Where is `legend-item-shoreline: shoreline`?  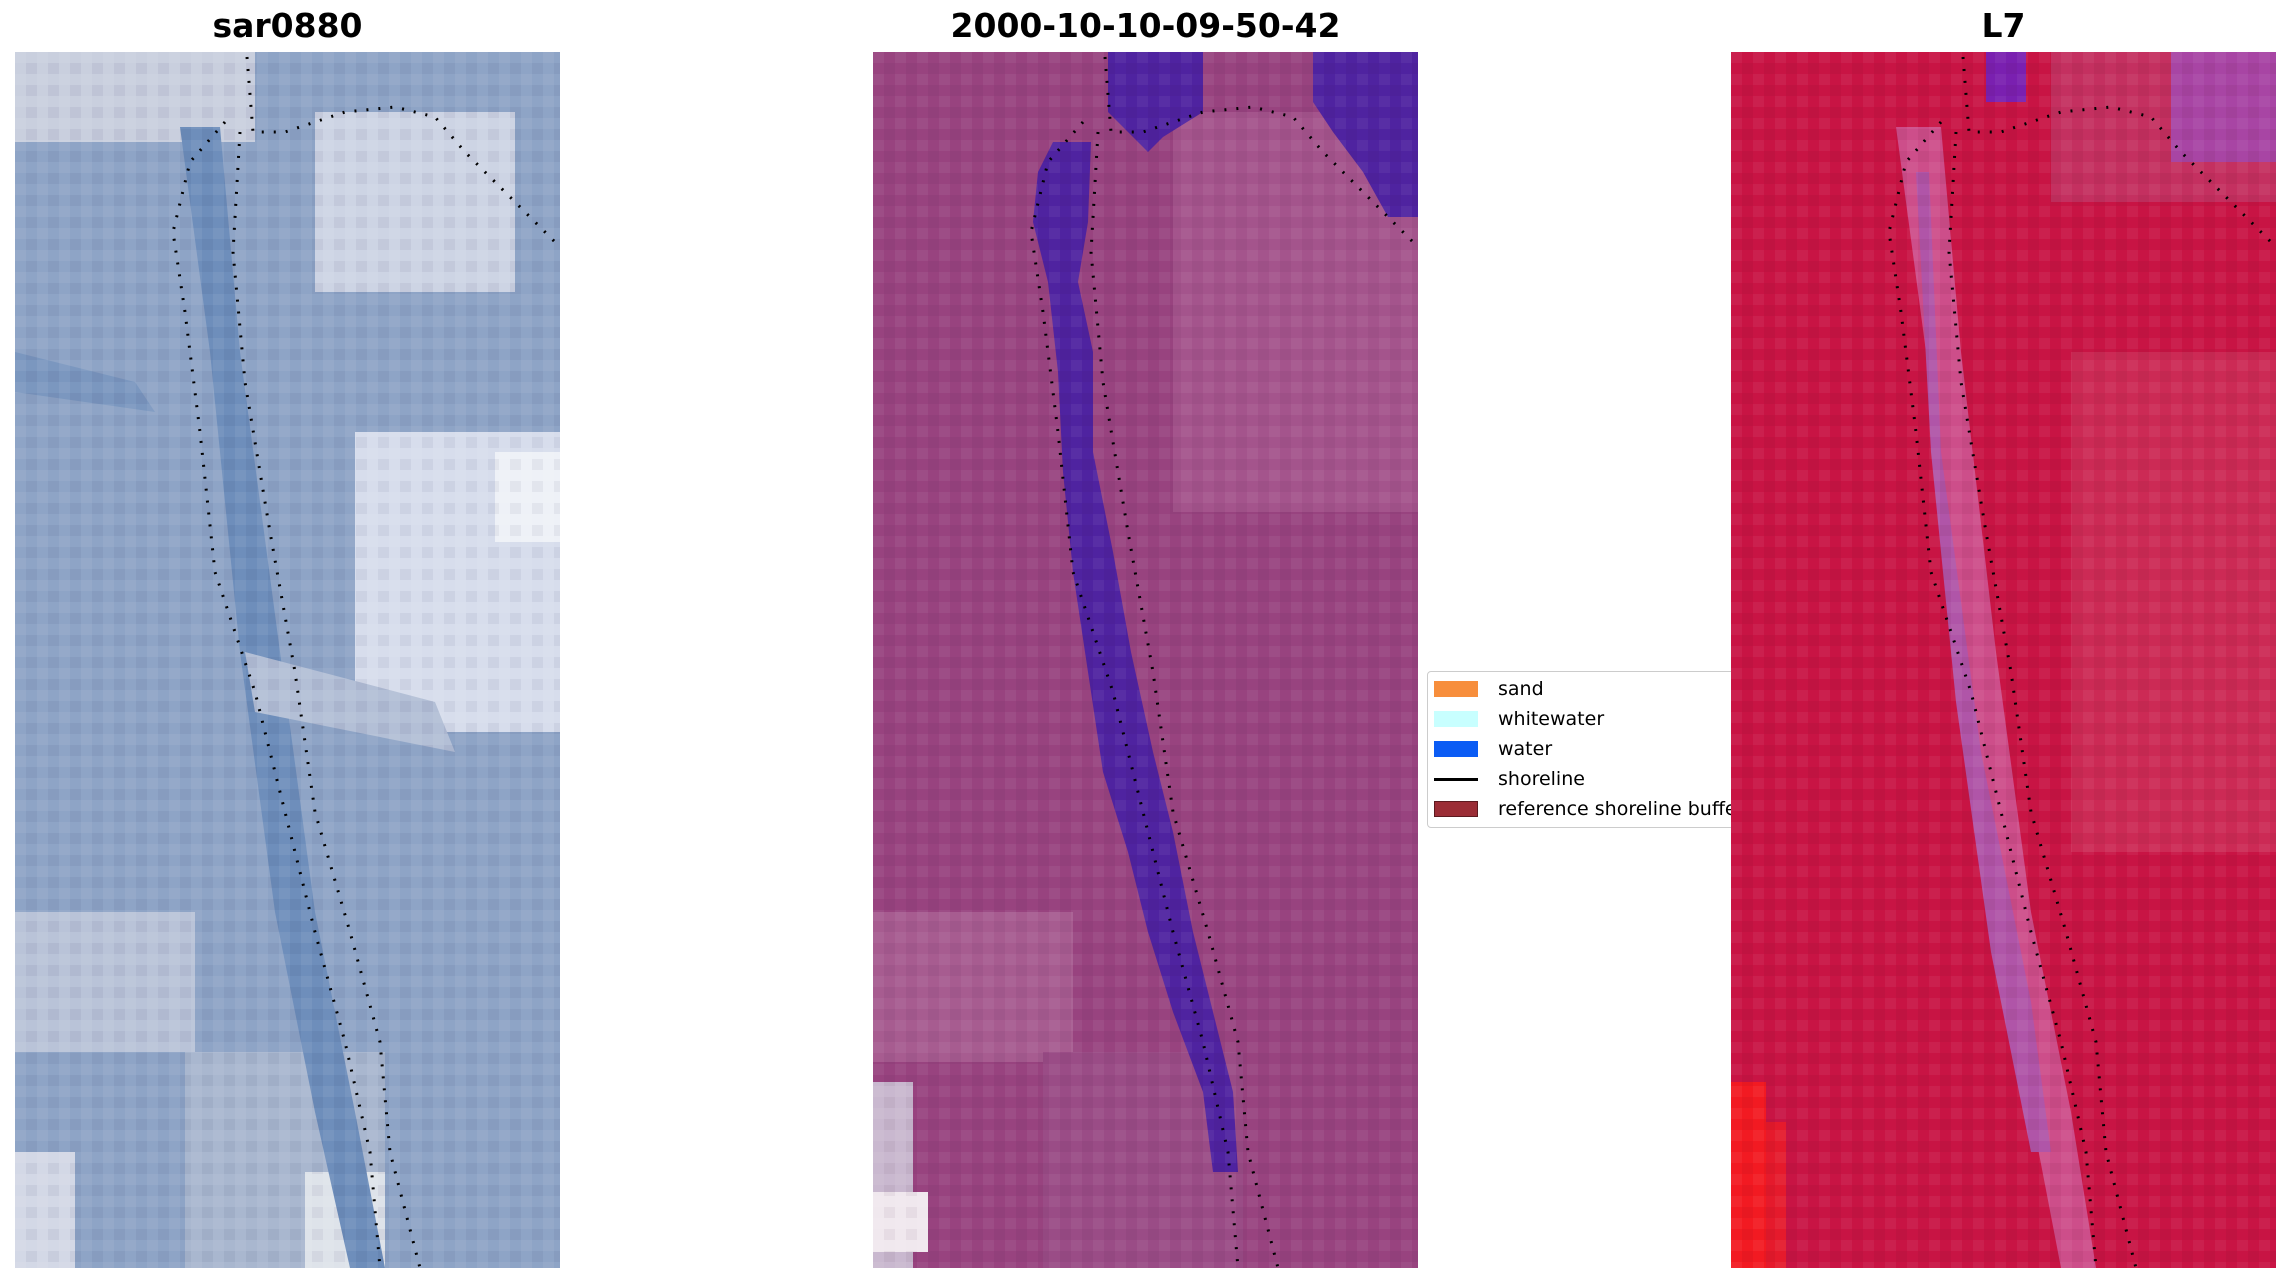
legend-item-shoreline: shoreline is located at coordinates (1509, 779).